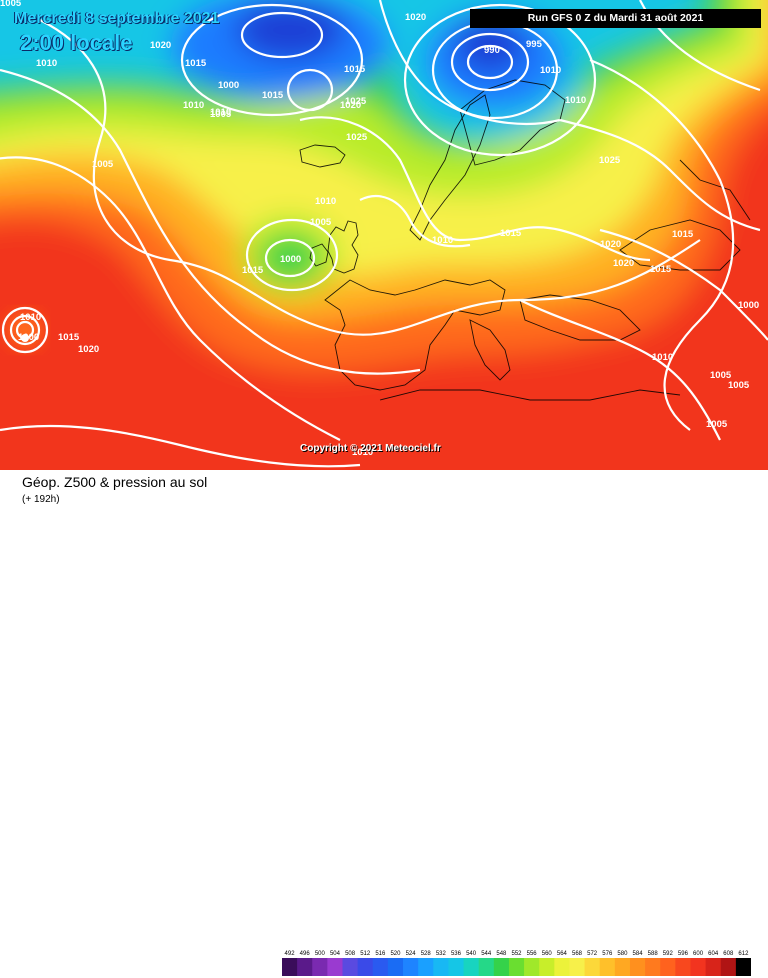 The image size is (768, 978). Describe the element at coordinates (622, 954) in the screenshot. I see `legend-value: 580` at that location.